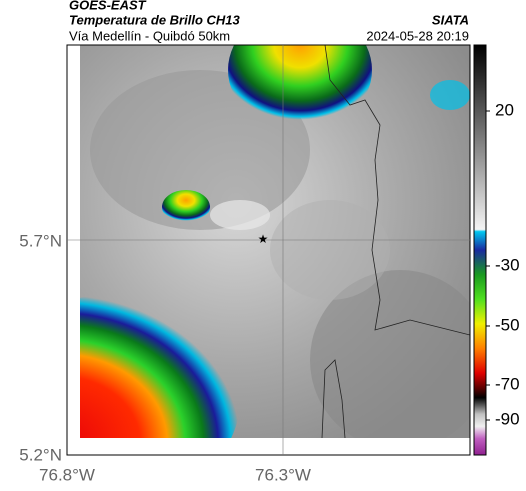  What do you see at coordinates (480, 250) in the screenshot?
I see `colorbar` at bounding box center [480, 250].